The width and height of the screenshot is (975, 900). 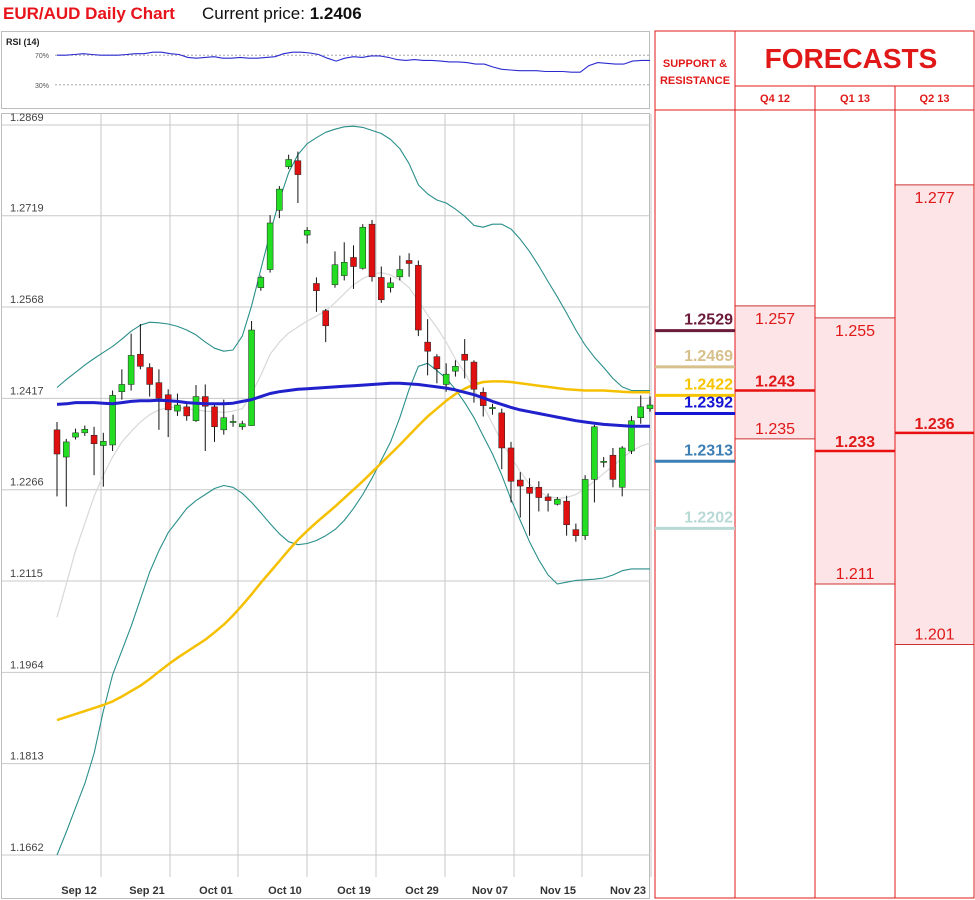 I want to click on forecast-high-value: 1.257, so click(x=775, y=319).